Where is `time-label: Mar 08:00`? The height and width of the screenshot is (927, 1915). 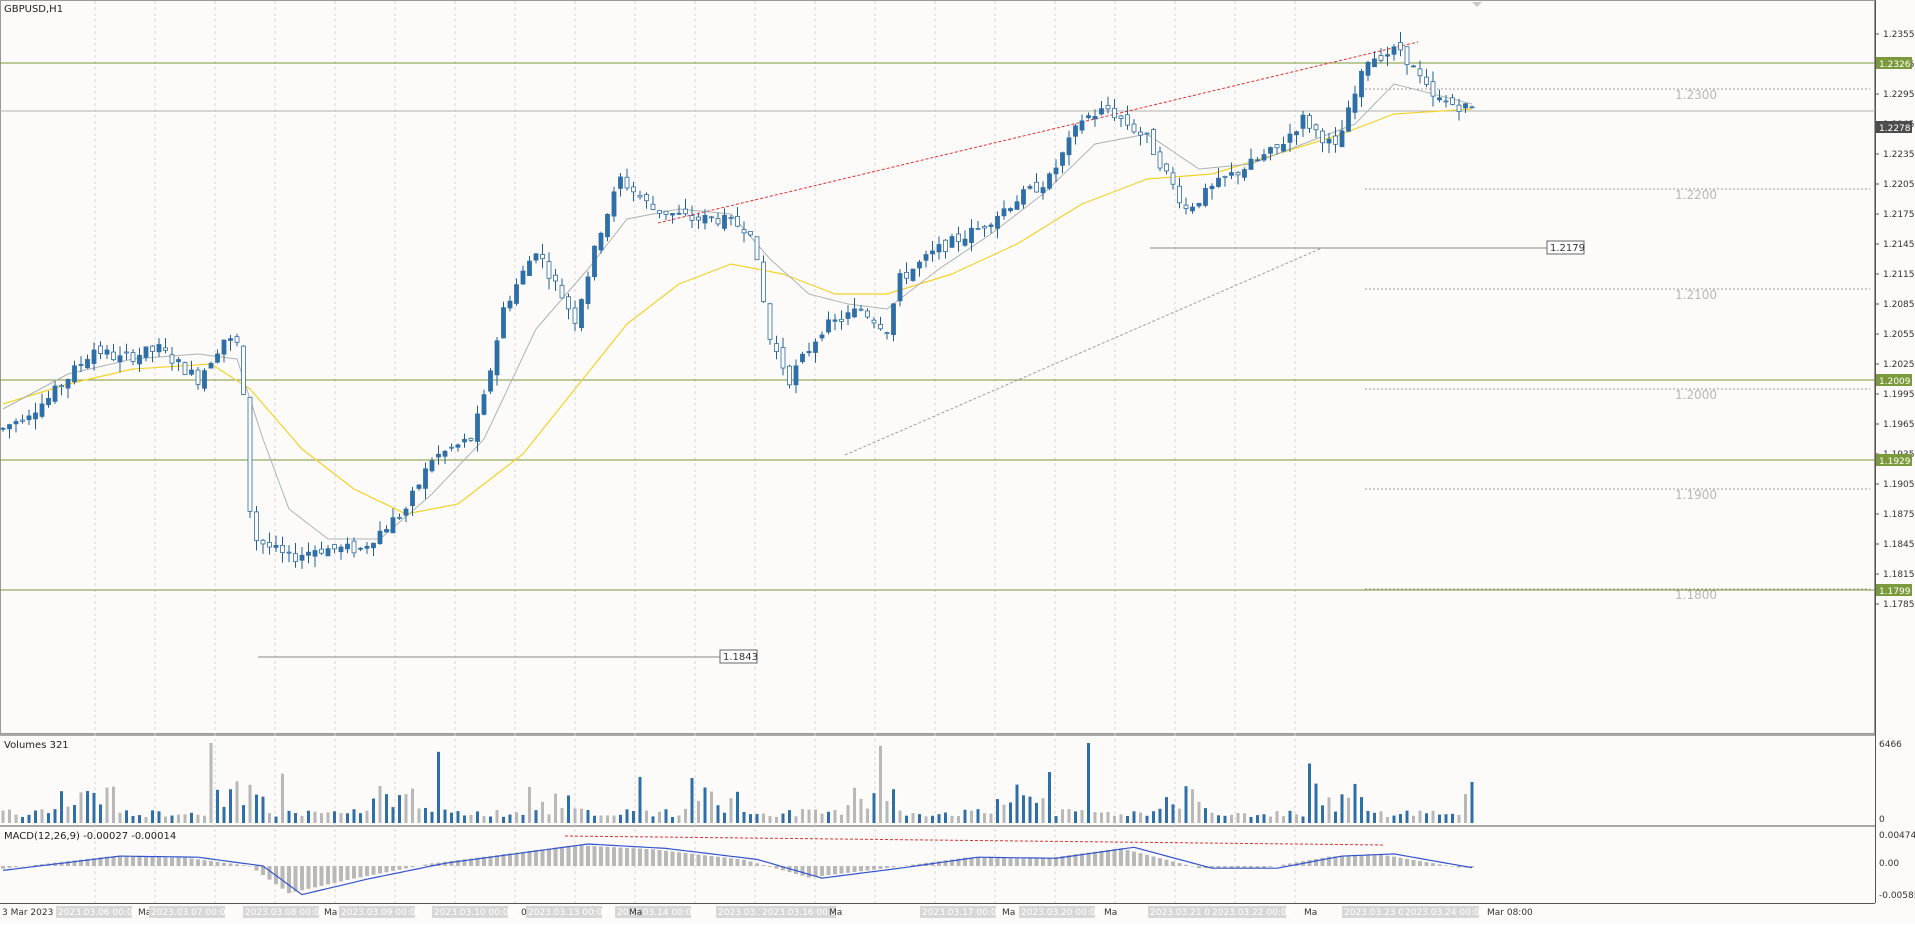
time-label: Mar 08:00 is located at coordinates (1510, 913).